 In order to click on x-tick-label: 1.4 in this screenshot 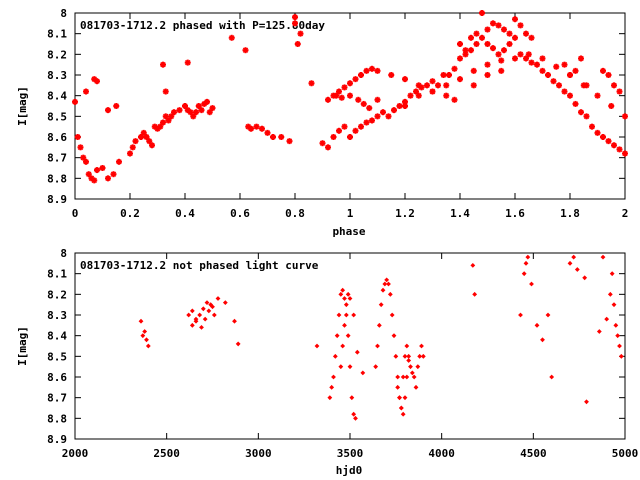, I will do `click(460, 213)`.